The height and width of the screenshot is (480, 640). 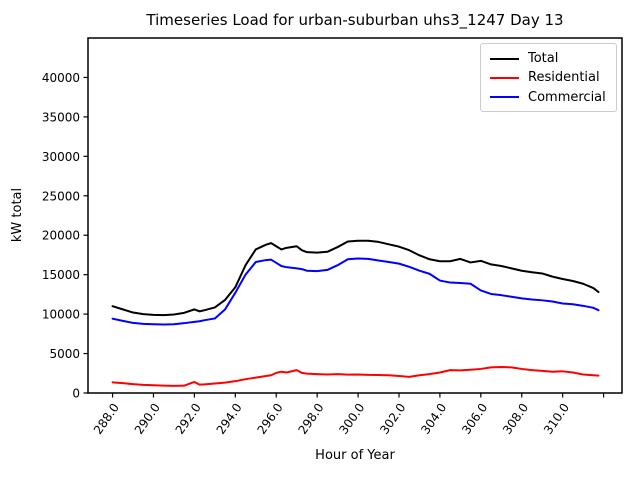 What do you see at coordinates (61, 78) in the screenshot?
I see `y-tick-label: 40000` at bounding box center [61, 78].